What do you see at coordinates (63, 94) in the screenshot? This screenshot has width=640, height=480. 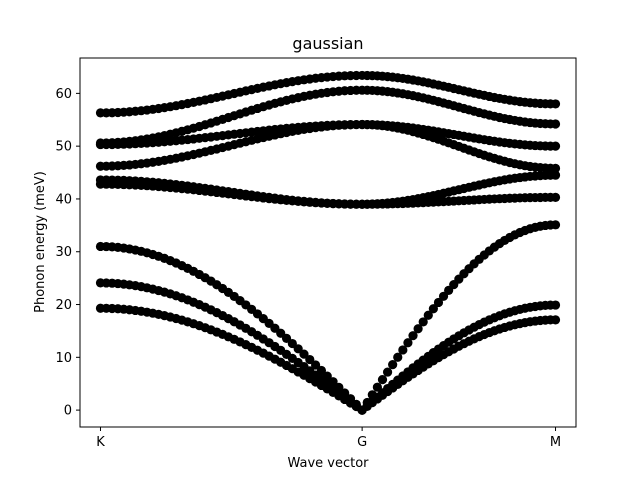 I see `y-tick-label: 60` at bounding box center [63, 94].